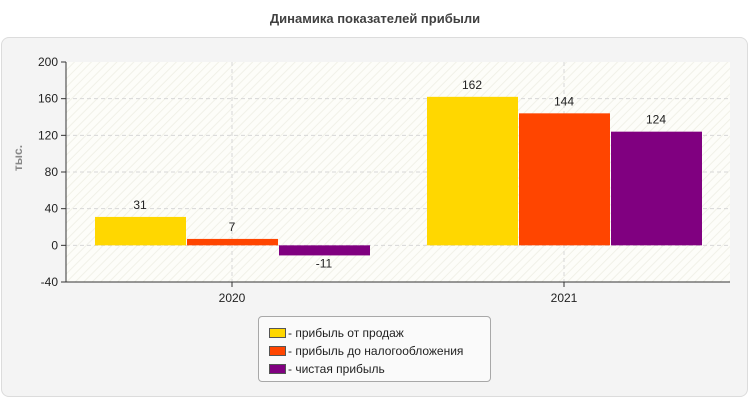 Image resolution: width=750 pixels, height=400 pixels. I want to click on legend-label: - прибыль до налогообложения, so click(376, 351).